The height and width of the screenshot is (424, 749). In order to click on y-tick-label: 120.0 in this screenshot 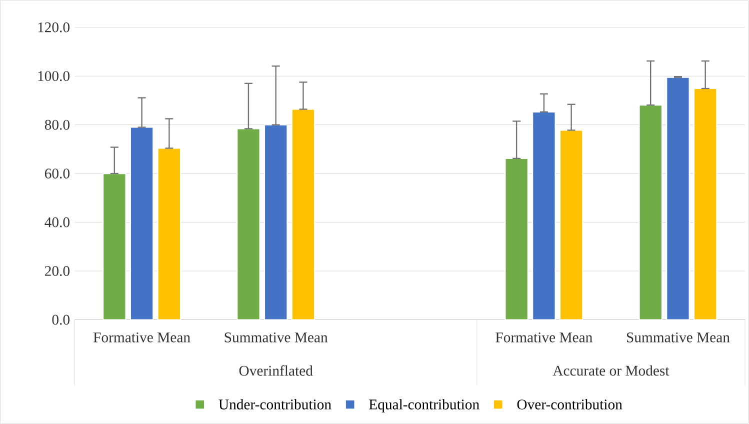, I will do `click(54, 27)`.